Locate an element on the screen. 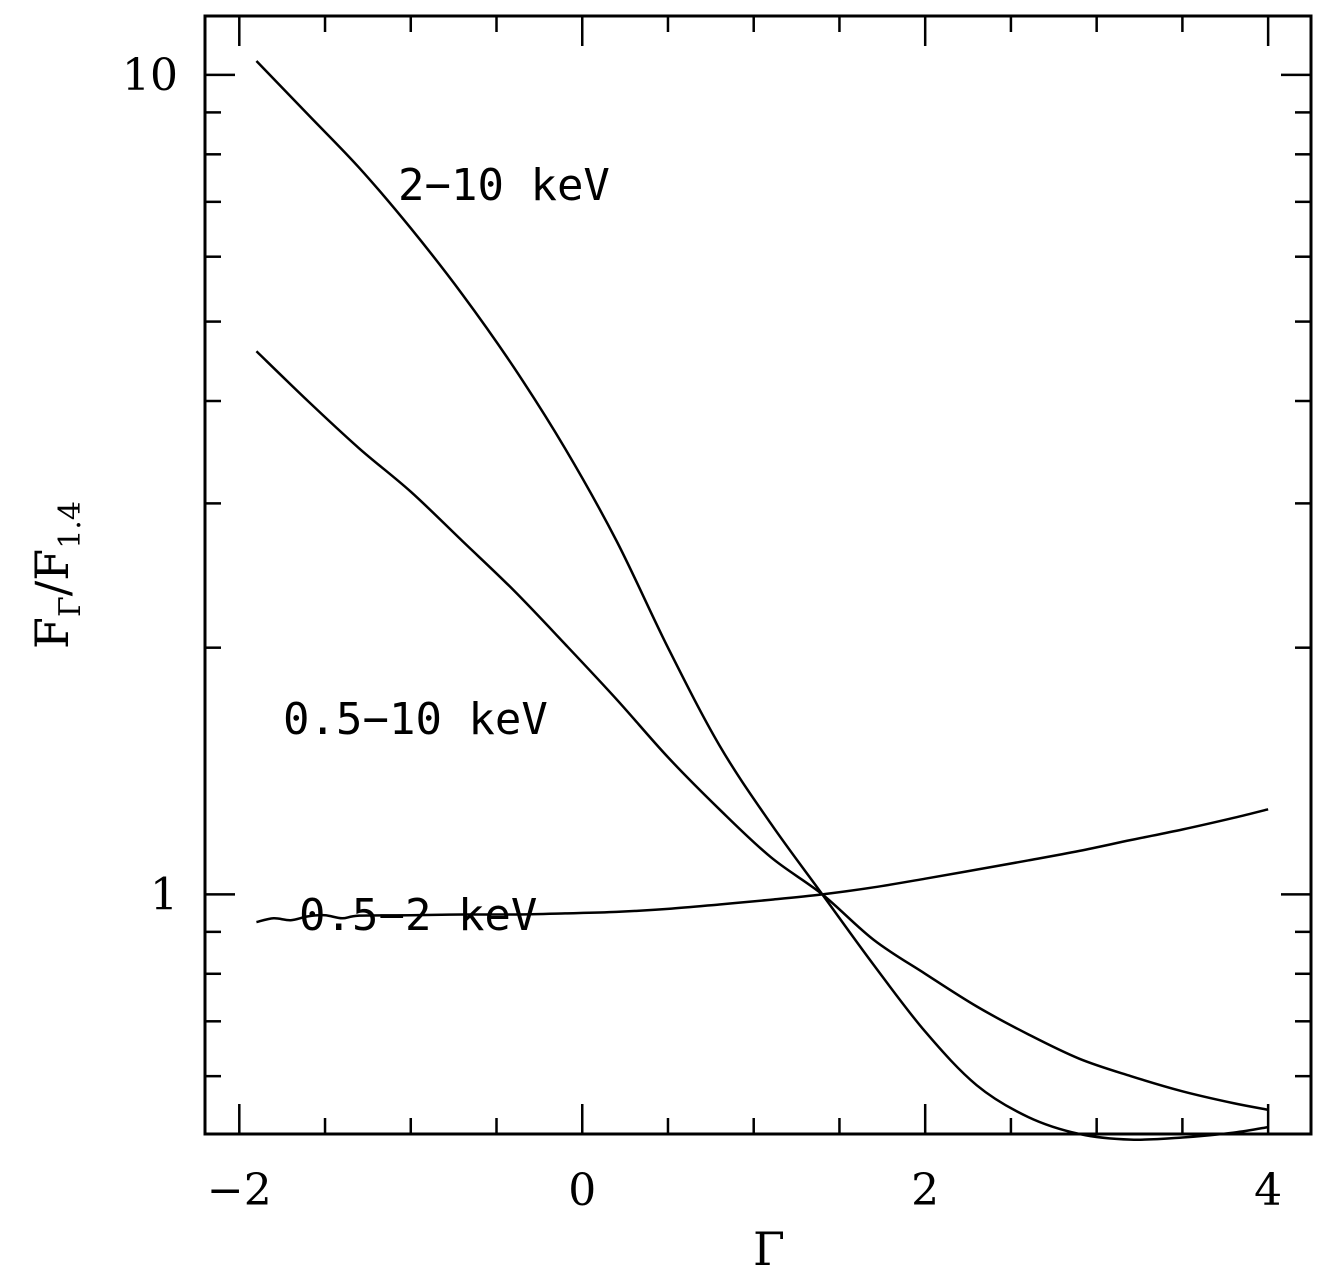 This screenshot has height=1281, width=1336. y-axis-label: FΓ/F1.4 is located at coordinates (56, 575).